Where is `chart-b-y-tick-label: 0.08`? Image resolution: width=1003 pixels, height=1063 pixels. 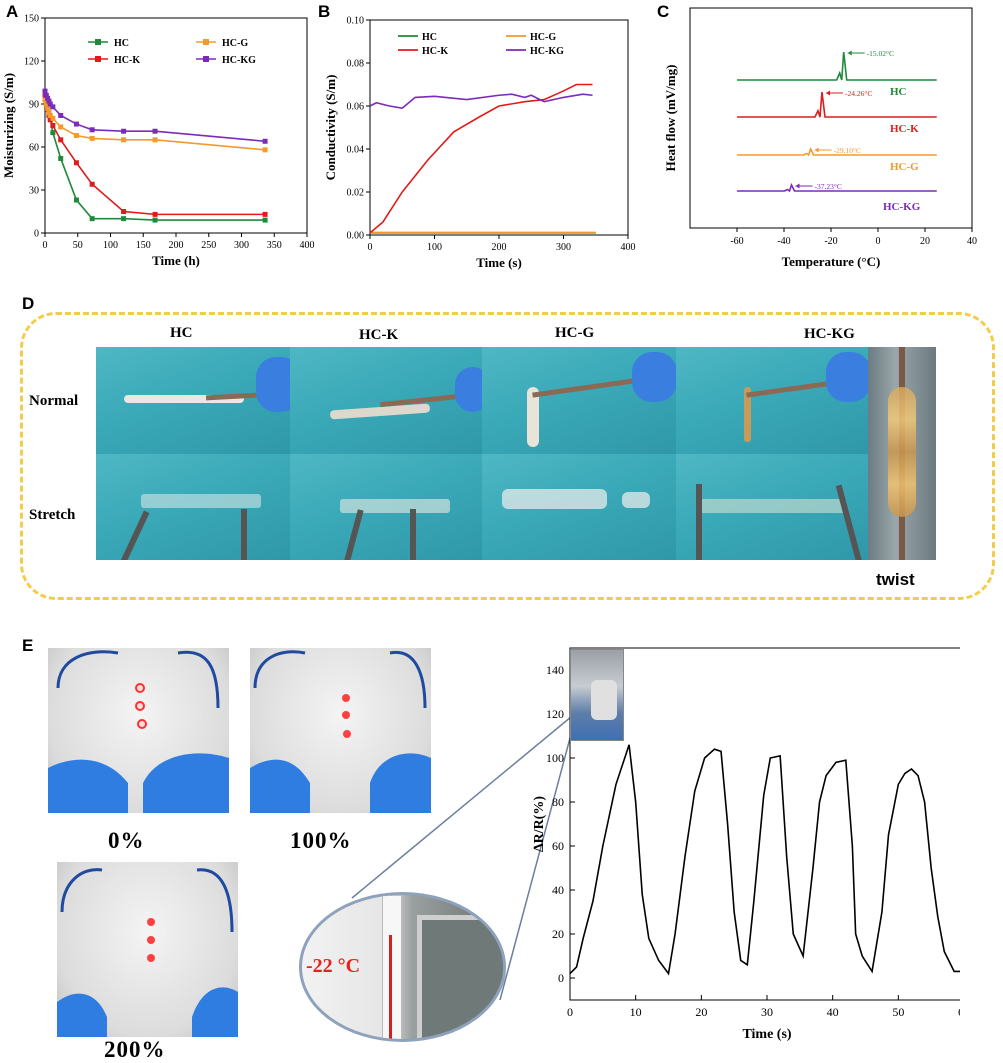
chart-b-y-tick-label: 0.08 is located at coordinates (356, 64).